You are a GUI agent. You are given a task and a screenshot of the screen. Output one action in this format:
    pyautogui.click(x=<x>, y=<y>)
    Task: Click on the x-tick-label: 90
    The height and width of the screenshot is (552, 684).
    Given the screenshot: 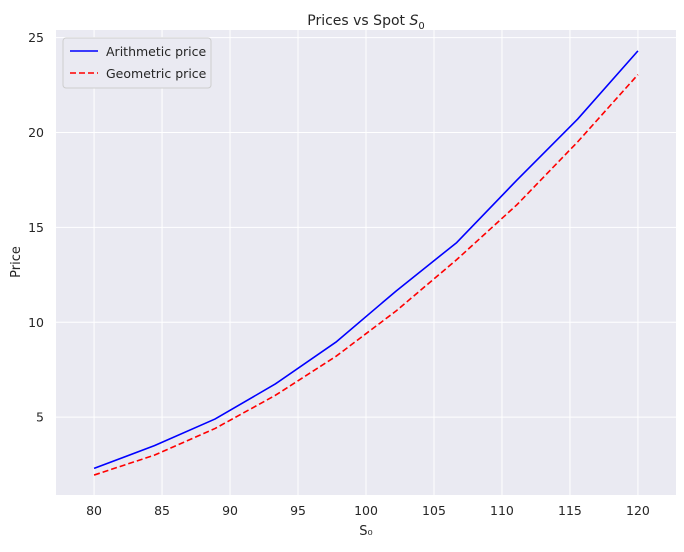 What is the action you would take?
    pyautogui.click(x=230, y=510)
    